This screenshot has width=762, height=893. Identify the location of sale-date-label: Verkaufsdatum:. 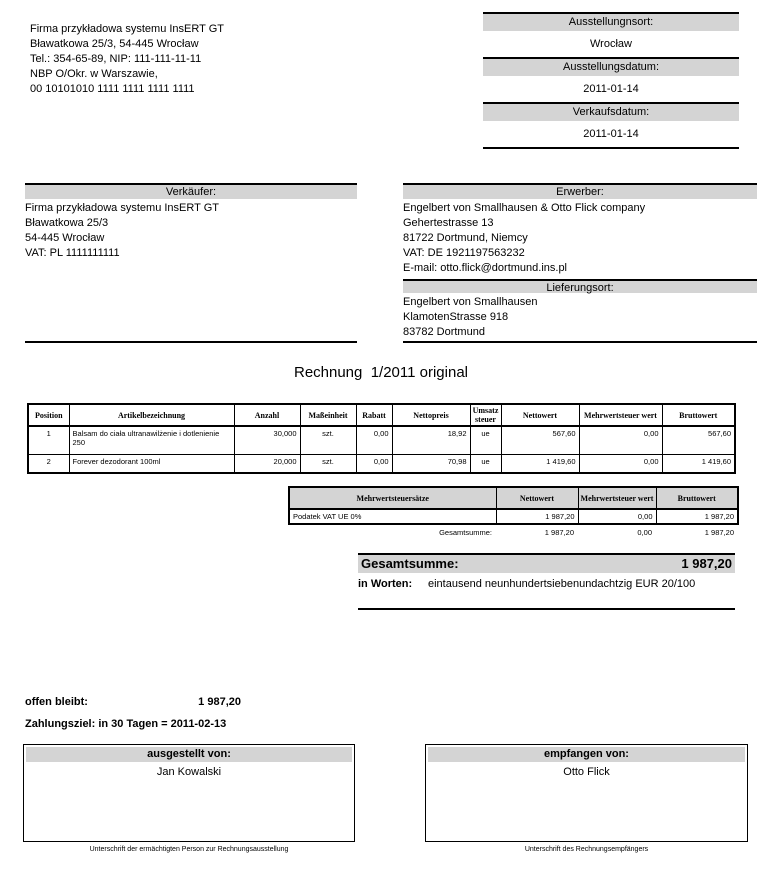
(611, 112).